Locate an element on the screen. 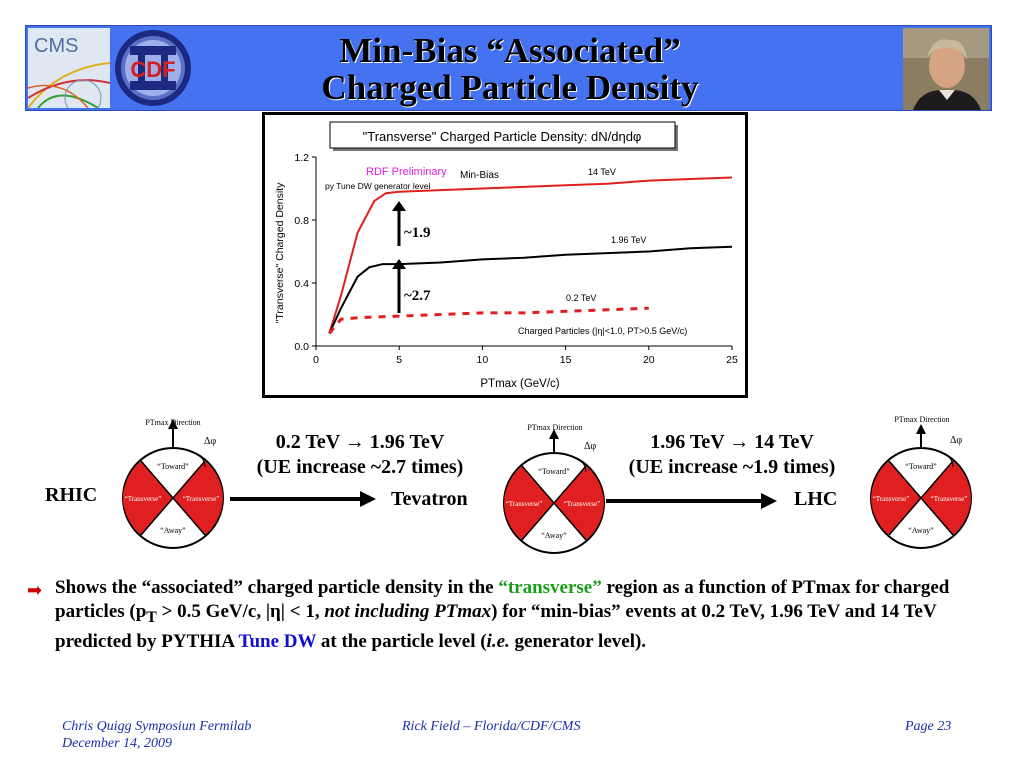 Image resolution: width=1024 pixels, height=768 pixels. footer-date: December 14, 2009 is located at coordinates (117, 743).